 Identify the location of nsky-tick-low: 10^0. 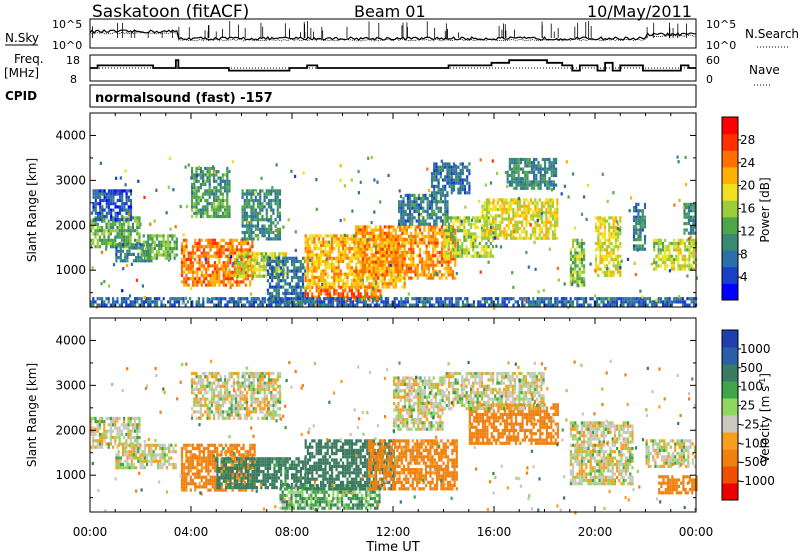
(67, 45).